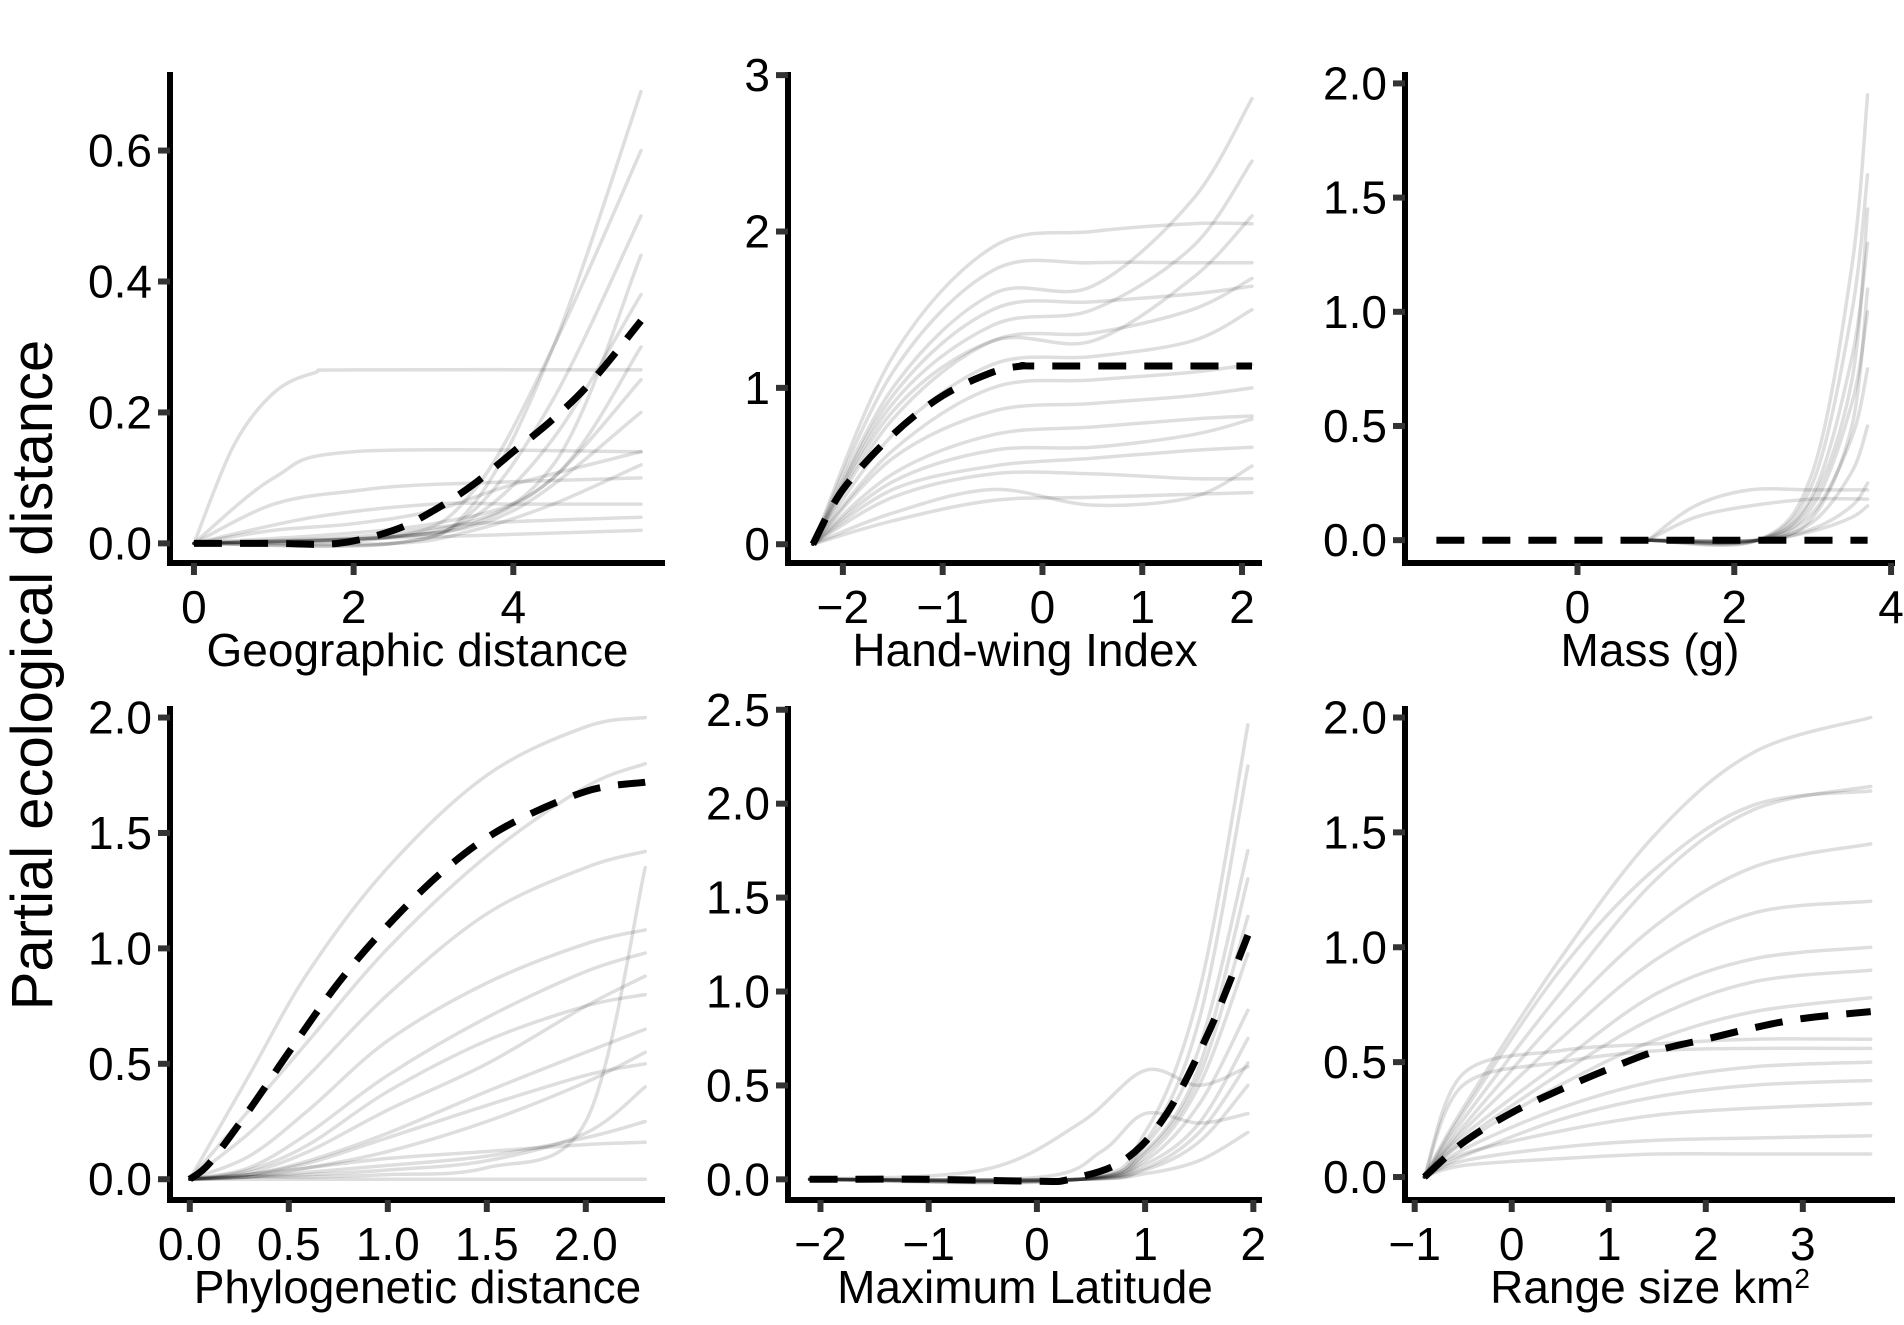 Image resolution: width=1904 pixels, height=1325 pixels. I want to click on panel-mass: 0.0 0.5 1.0 1.5 2.0 0 2 4 Mass (g), so click(1613, 366).